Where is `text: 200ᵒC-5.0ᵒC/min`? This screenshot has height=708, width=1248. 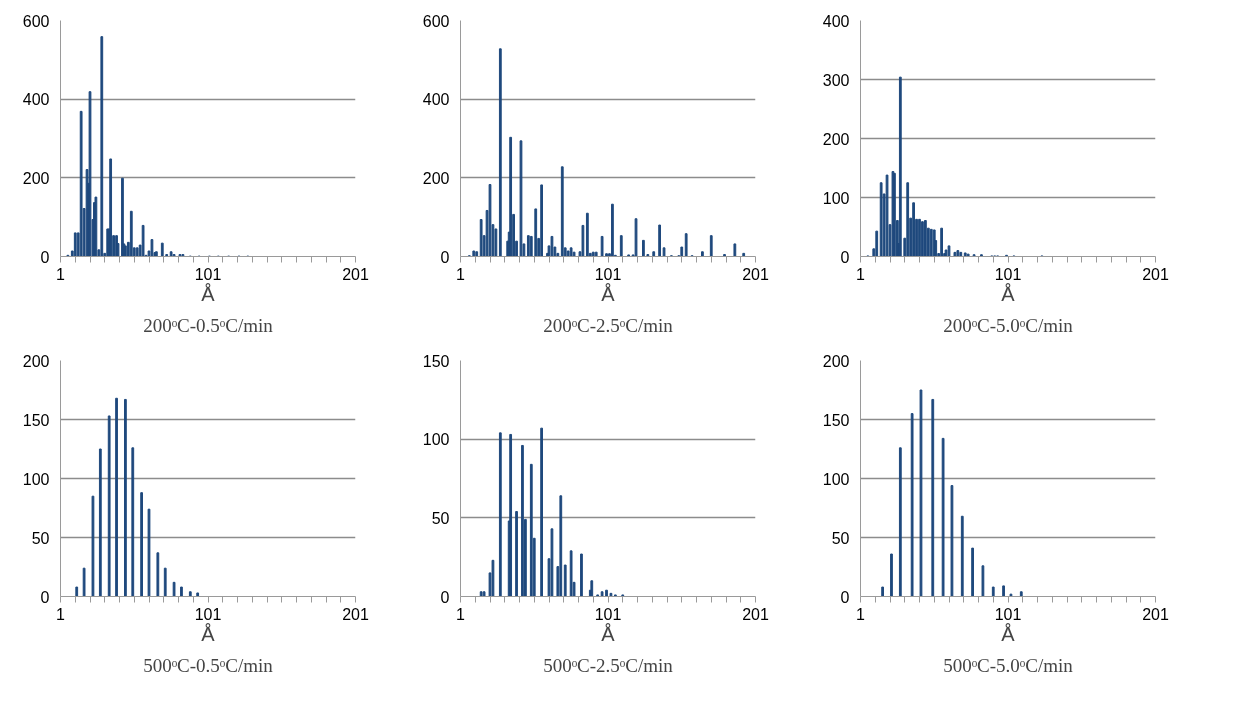 text: 200ᵒC-5.0ᵒC/min is located at coordinates (1008, 325).